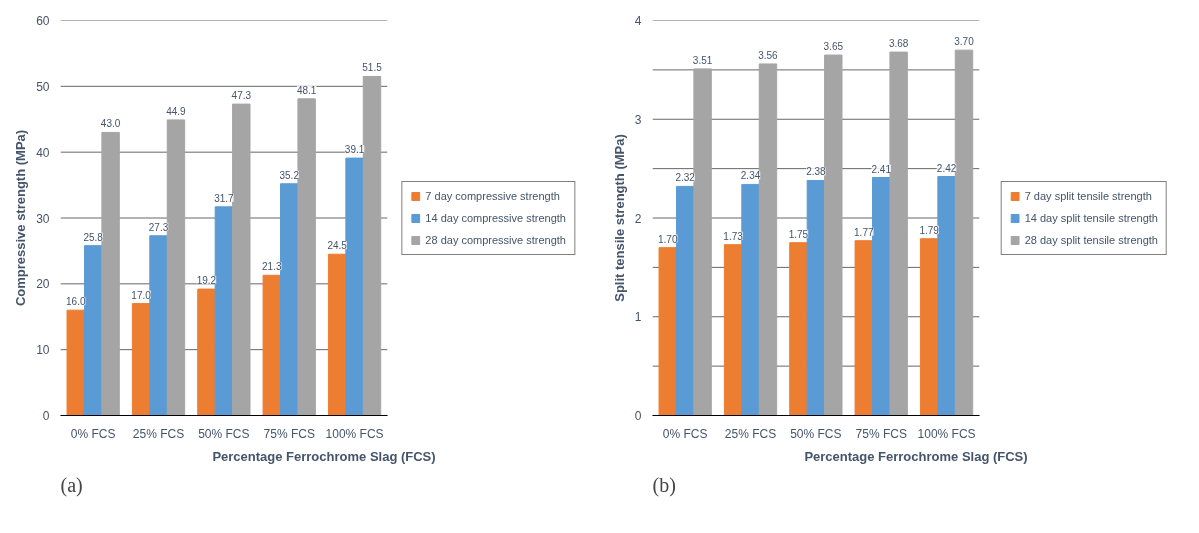 This screenshot has width=1199, height=533. I want to click on data-label: 2.34, so click(750, 176).